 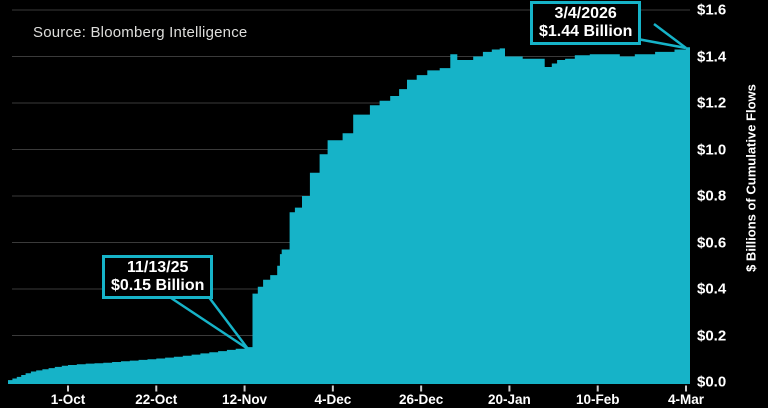 I want to click on annotation-value: $0.15 Billion, so click(x=158, y=285).